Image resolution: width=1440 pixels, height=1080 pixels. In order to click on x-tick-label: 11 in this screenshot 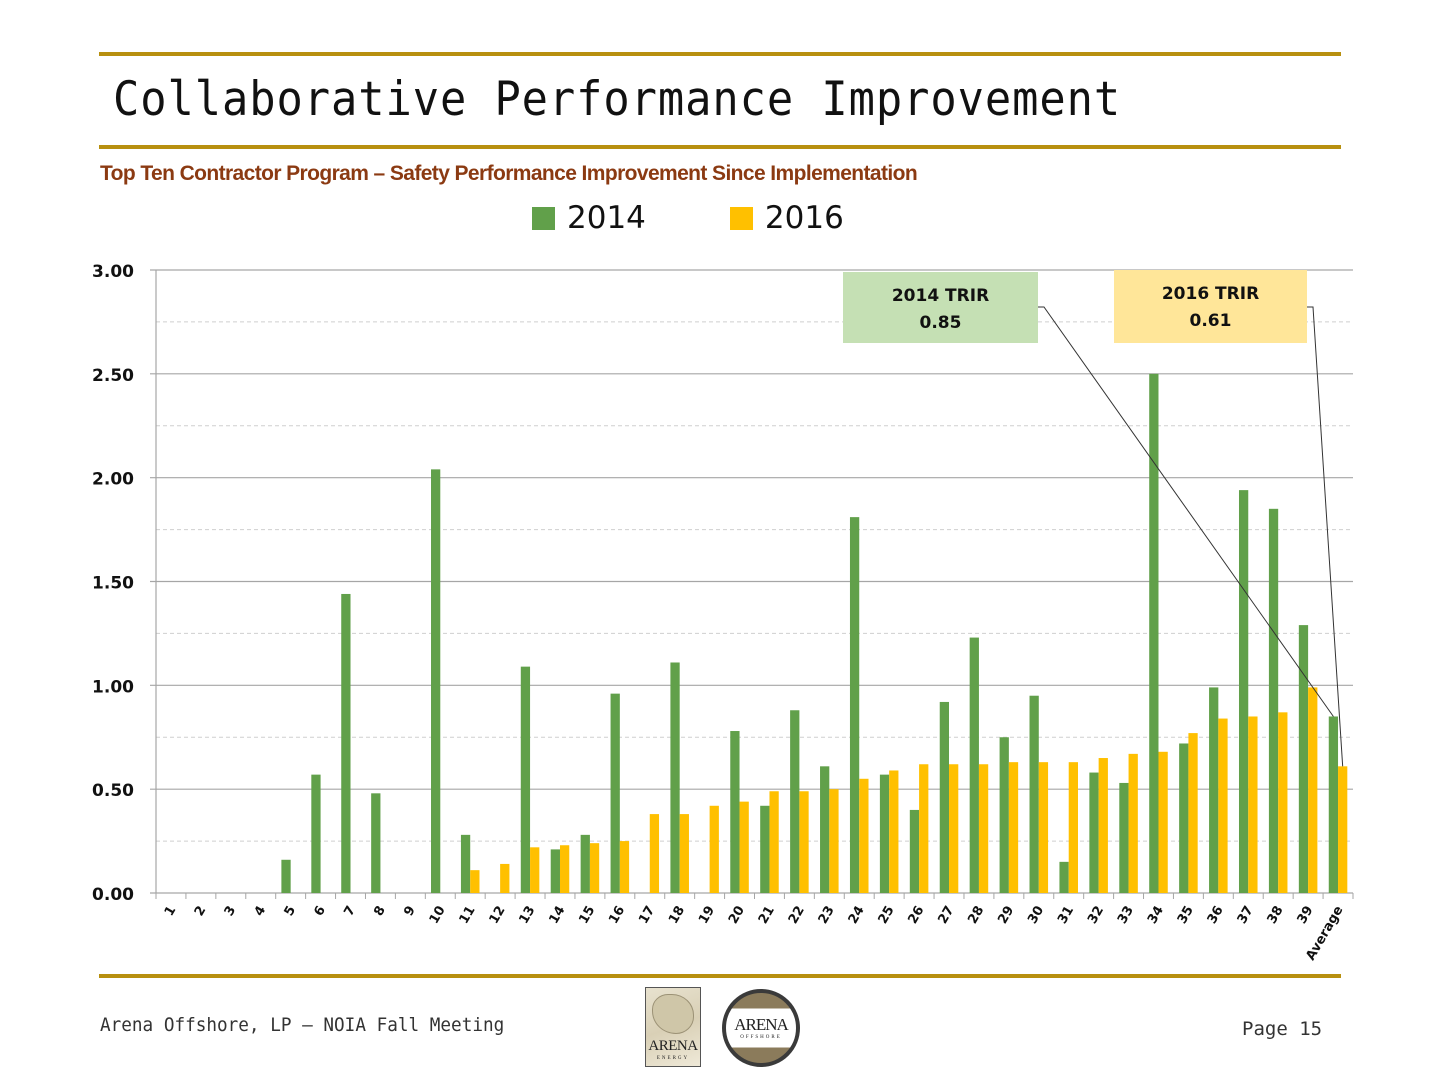, I will do `click(468, 915)`.